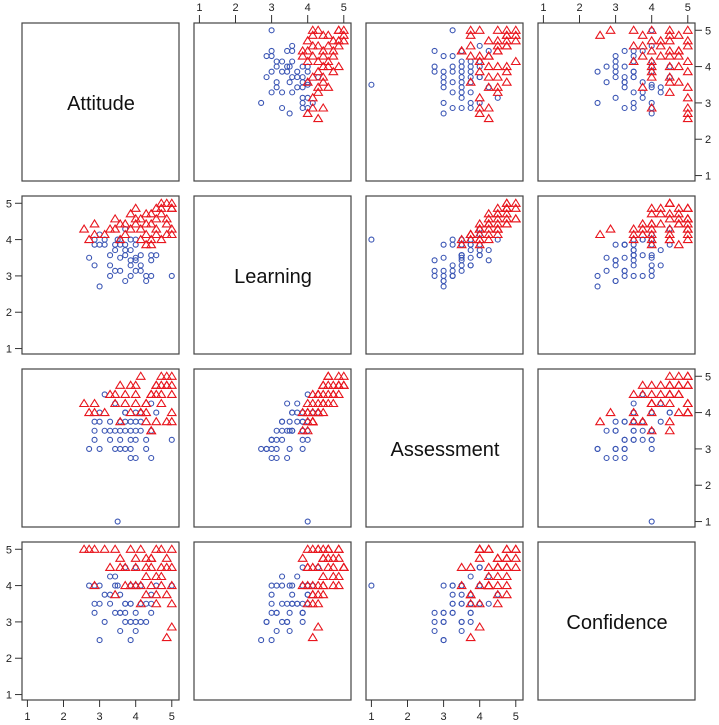  Describe the element at coordinates (235, 8) in the screenshot. I see `x-tick-label-top: 2` at that location.